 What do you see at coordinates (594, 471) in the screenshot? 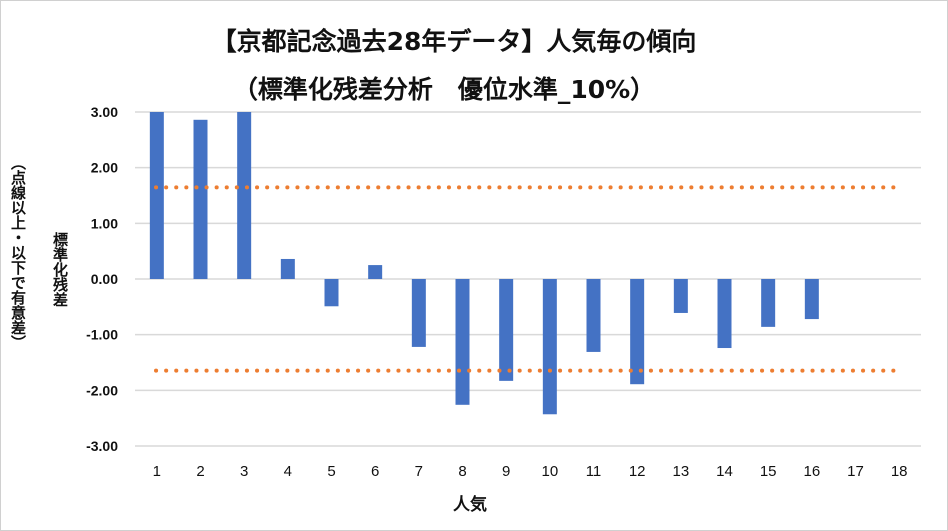
I see `x-tick-label: 11` at bounding box center [594, 471].